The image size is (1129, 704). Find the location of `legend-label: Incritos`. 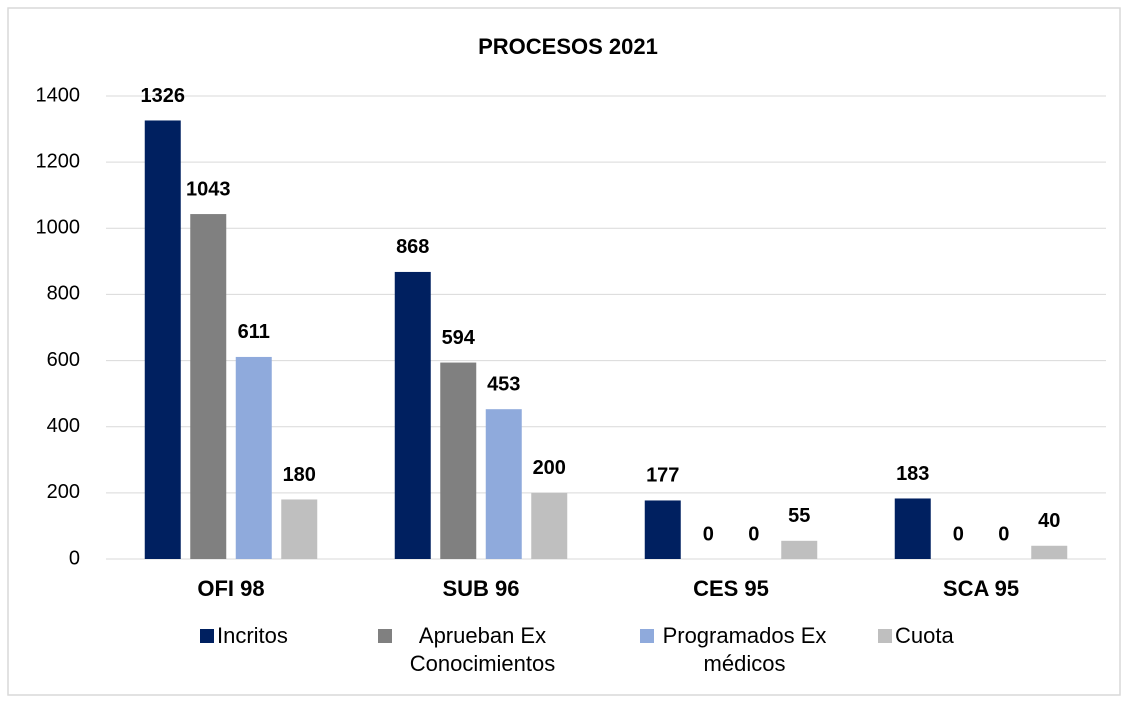

legend-label: Incritos is located at coordinates (252, 635).